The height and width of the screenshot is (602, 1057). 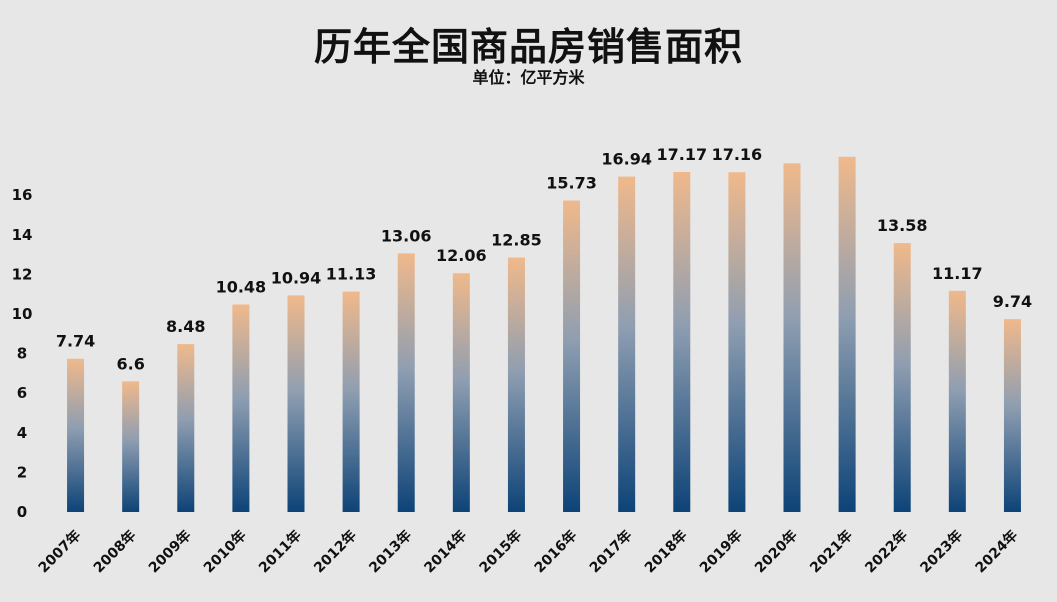 What do you see at coordinates (571, 183) in the screenshot?
I see `data-label: 15.73` at bounding box center [571, 183].